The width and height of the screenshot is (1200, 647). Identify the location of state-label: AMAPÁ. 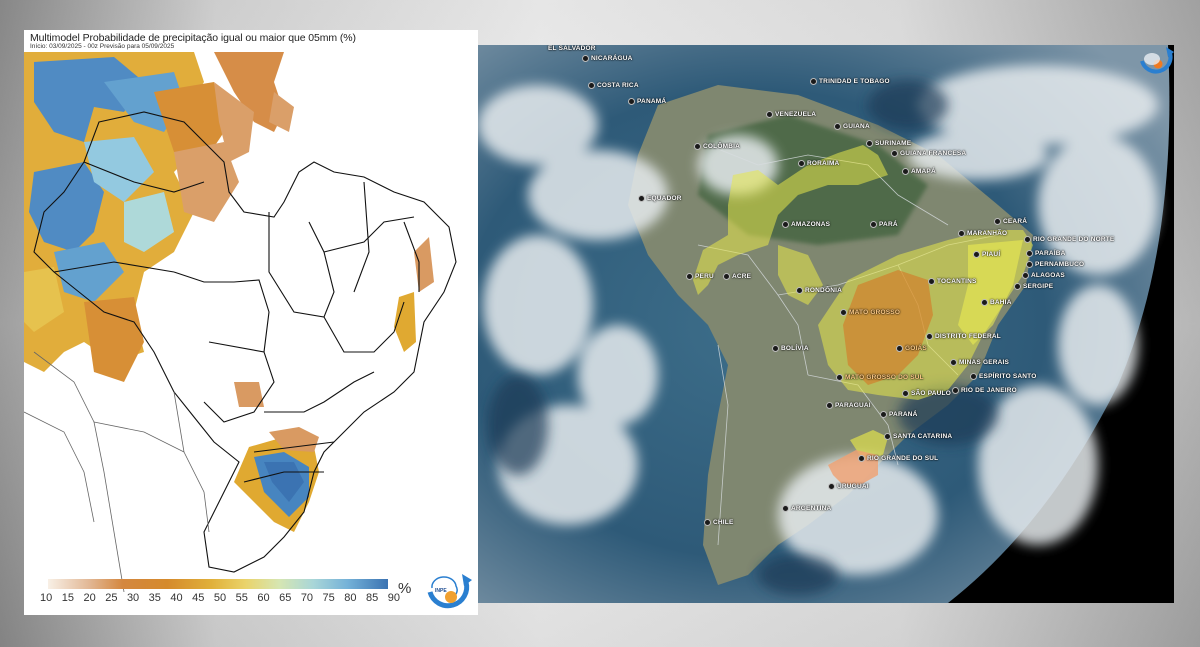
(919, 171).